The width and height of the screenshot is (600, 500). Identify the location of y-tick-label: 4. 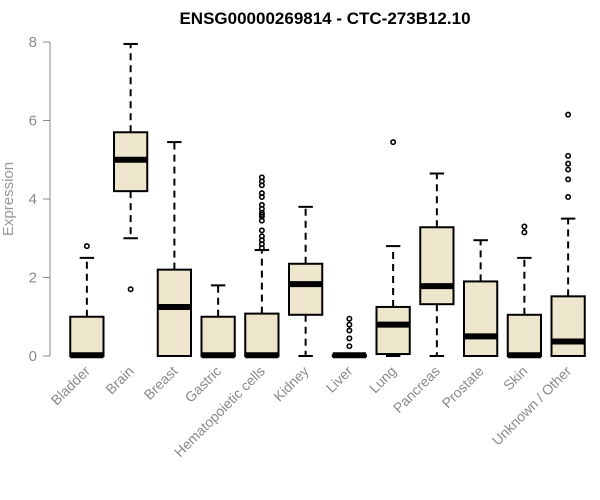
(33, 199).